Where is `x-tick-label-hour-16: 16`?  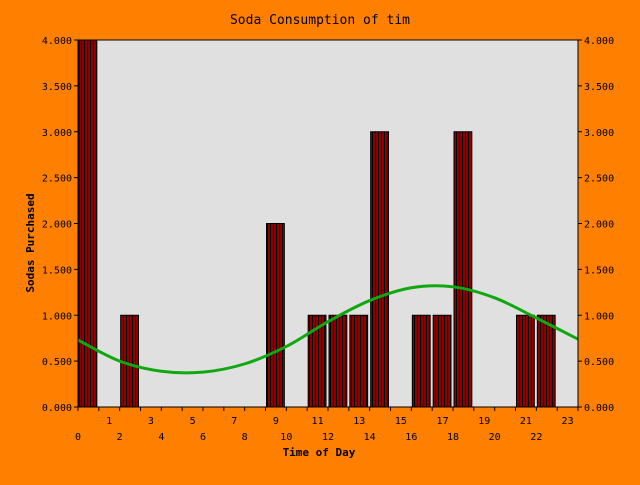
x-tick-label-hour-16: 16 is located at coordinates (411, 437).